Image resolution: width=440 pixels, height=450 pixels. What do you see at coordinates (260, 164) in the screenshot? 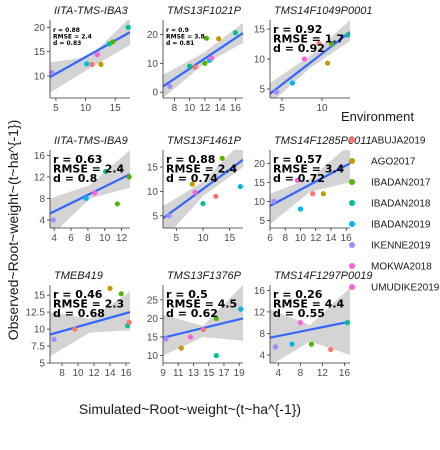
I see `y-tick-label: 20` at bounding box center [260, 164].